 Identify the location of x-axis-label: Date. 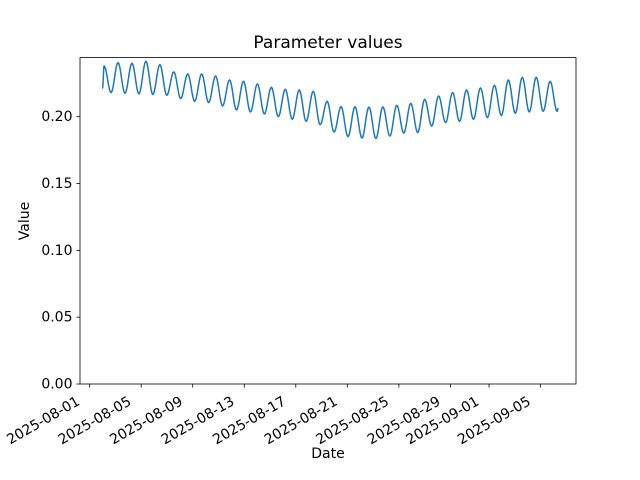
(328, 454).